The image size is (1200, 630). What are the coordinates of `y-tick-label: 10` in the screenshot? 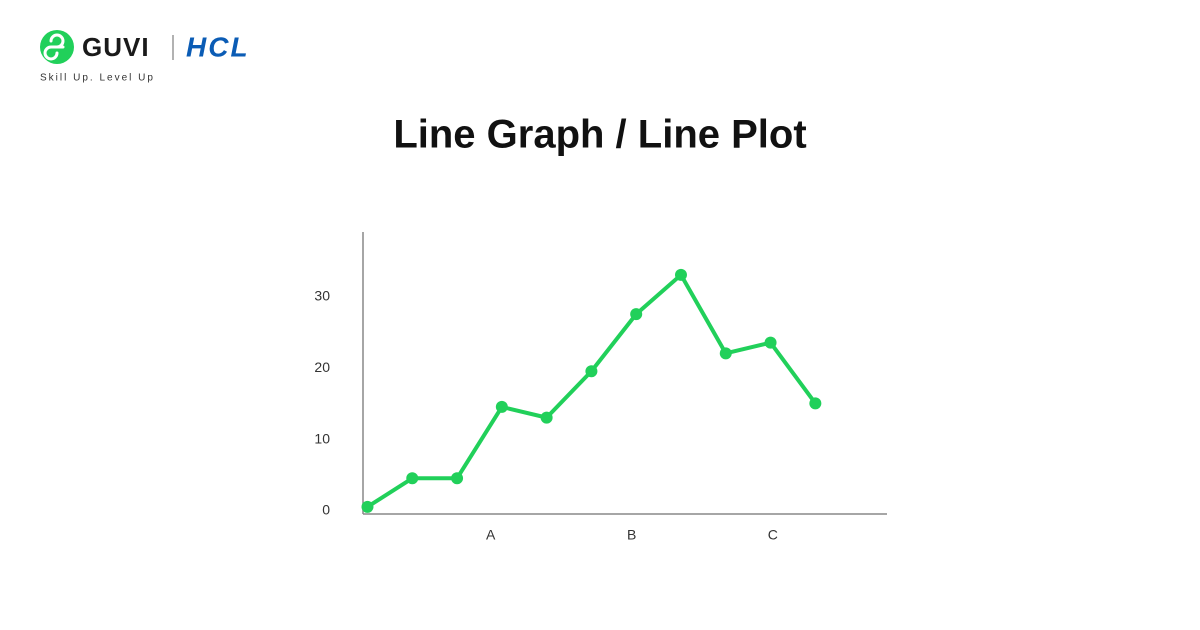 It's located at (322, 438).